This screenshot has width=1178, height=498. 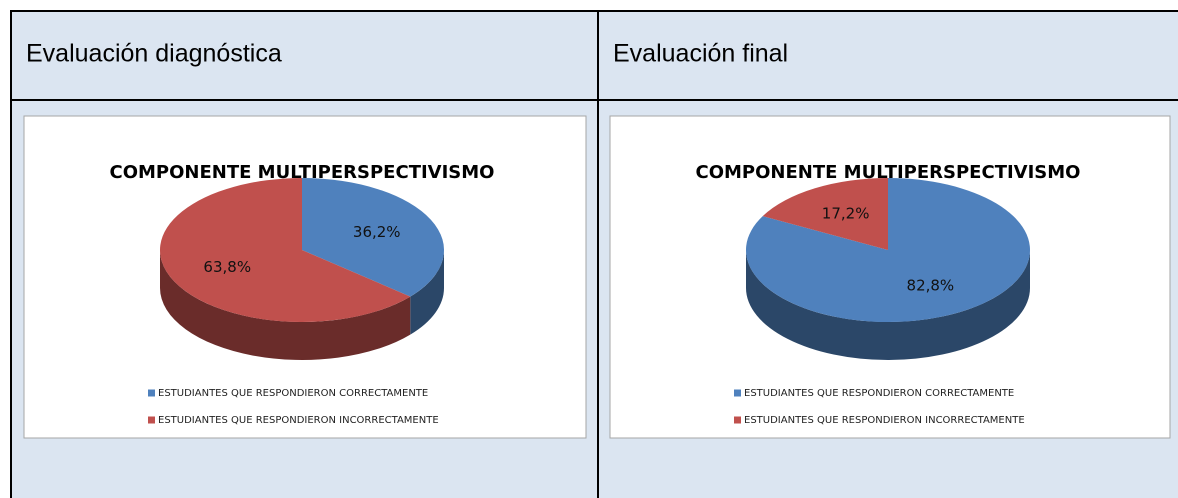 What do you see at coordinates (377, 232) in the screenshot?
I see `data-label: 36,2%` at bounding box center [377, 232].